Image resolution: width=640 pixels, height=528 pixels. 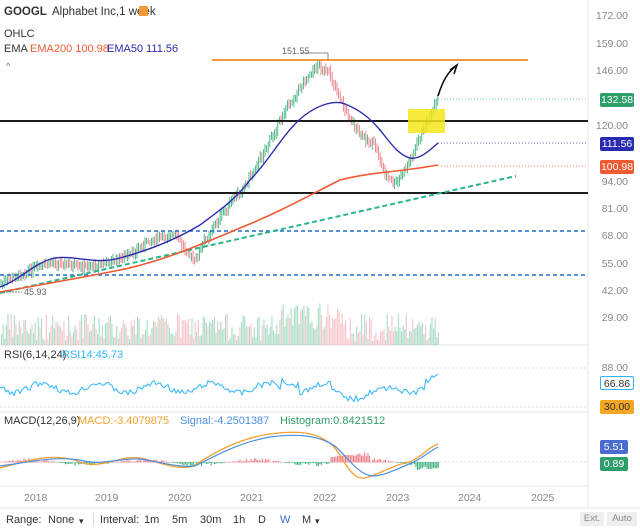 I want to click on auto-button: Auto, so click(x=622, y=519).